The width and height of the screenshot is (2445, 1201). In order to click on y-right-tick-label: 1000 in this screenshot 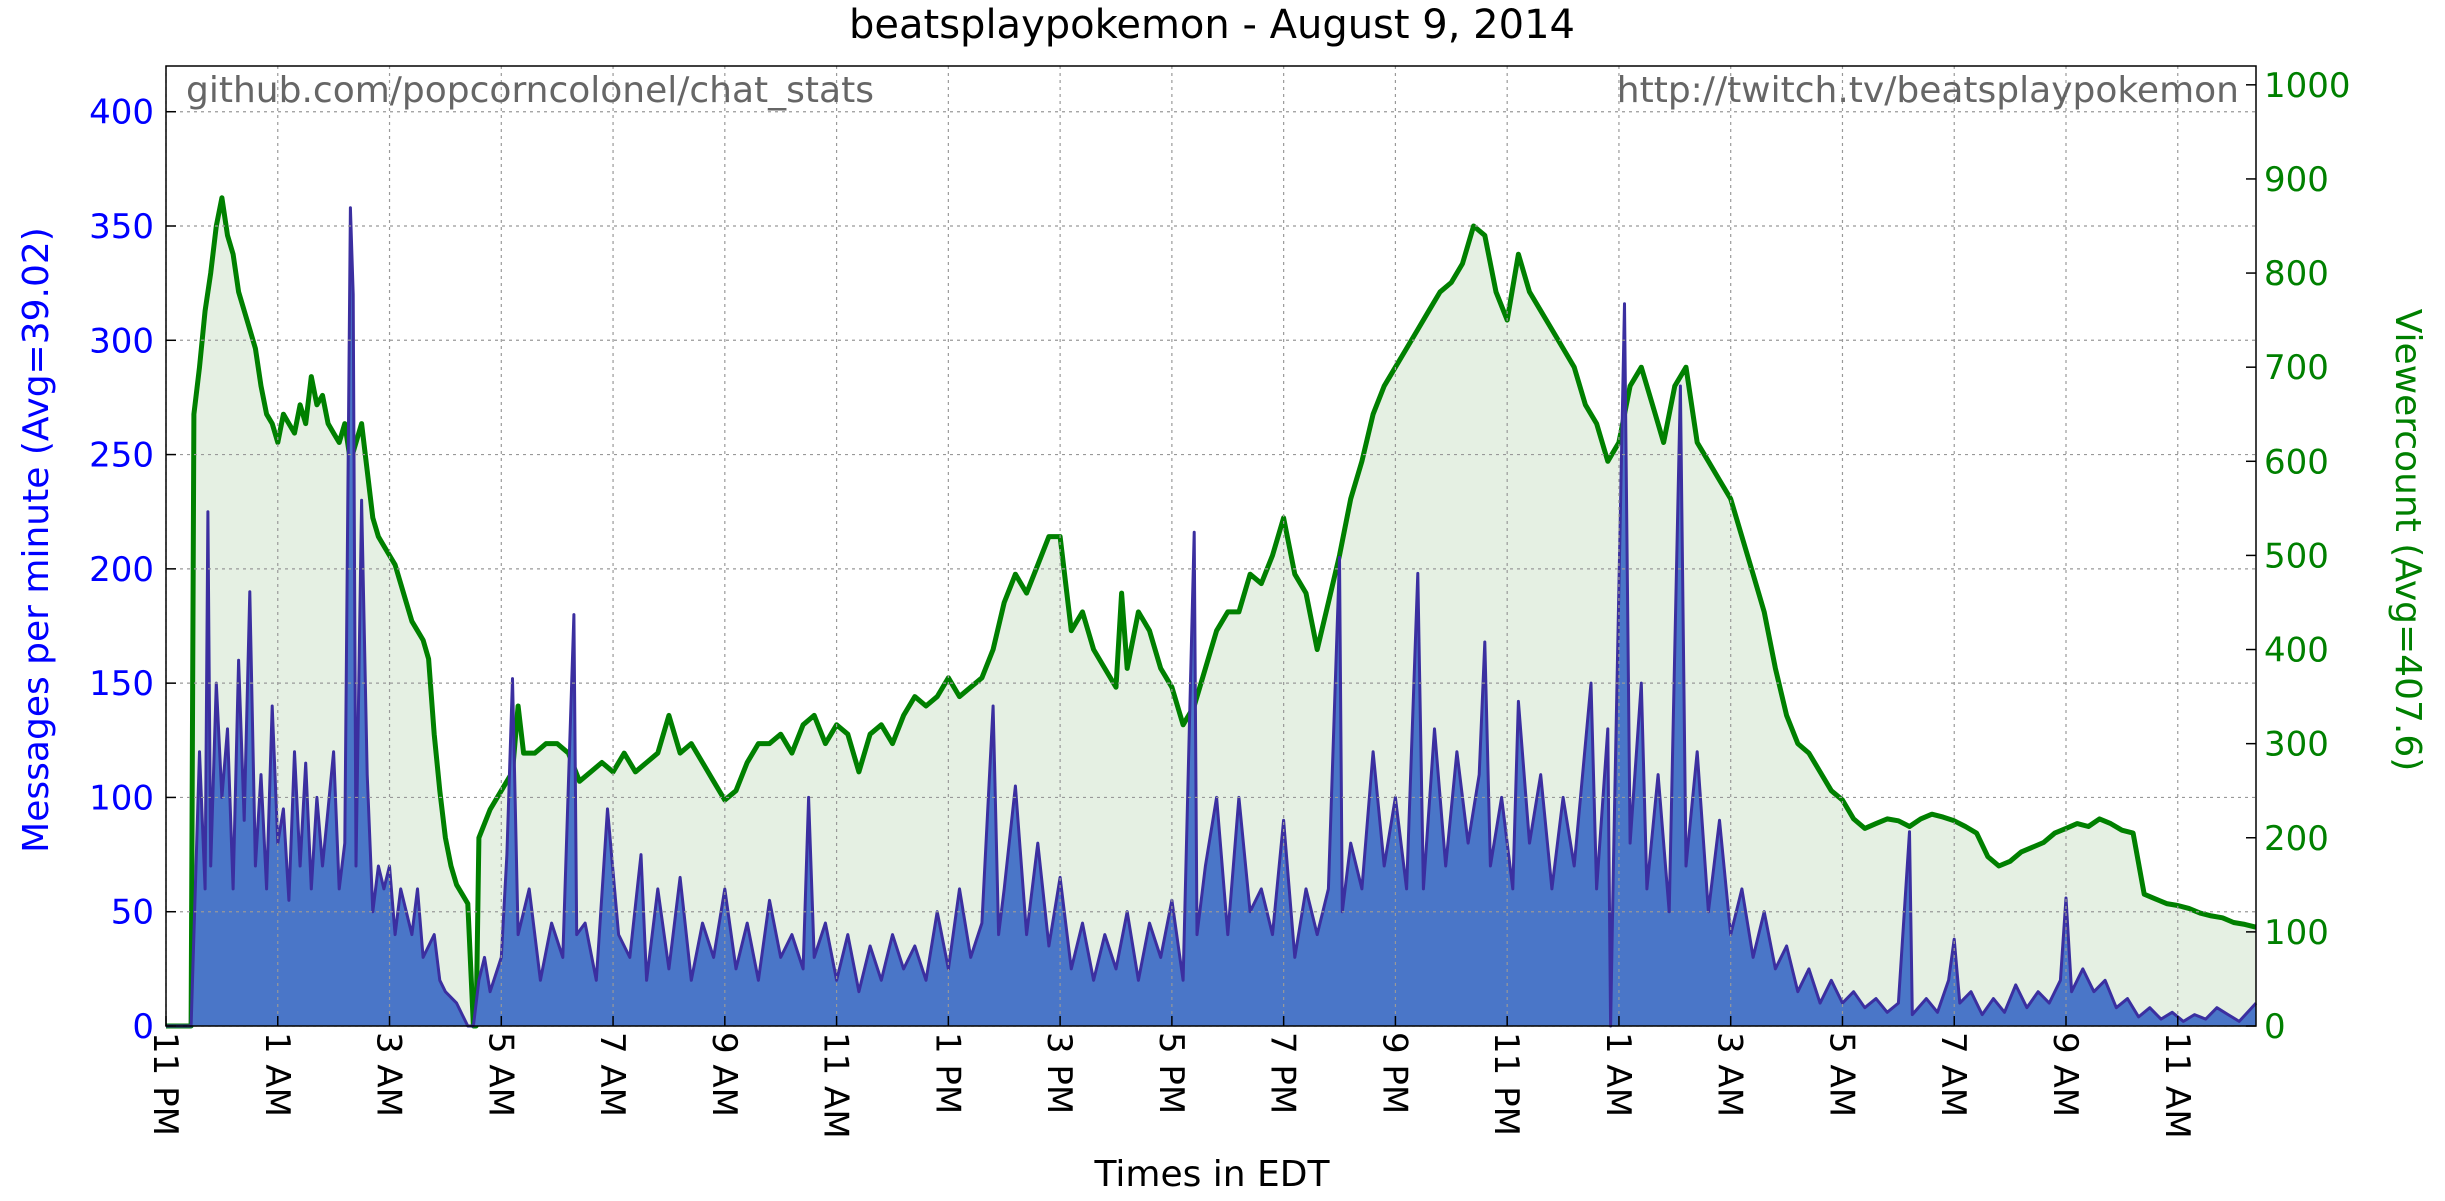, I will do `click(2307, 86)`.